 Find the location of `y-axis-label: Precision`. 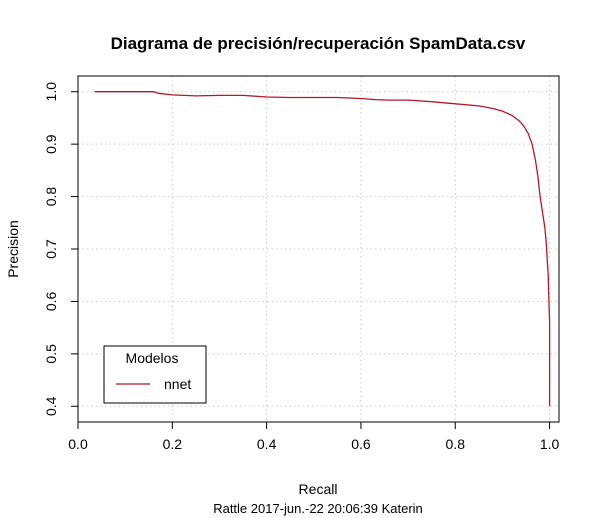

y-axis-label: Precision is located at coordinates (13, 249).